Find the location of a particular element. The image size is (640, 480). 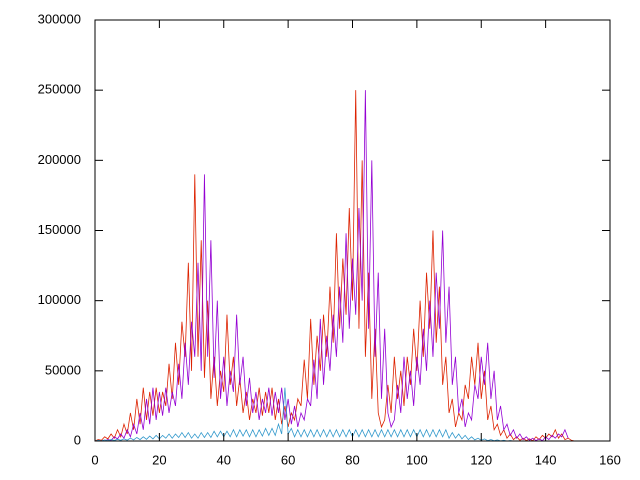

y-tick-label: 100000 is located at coordinates (59, 299).